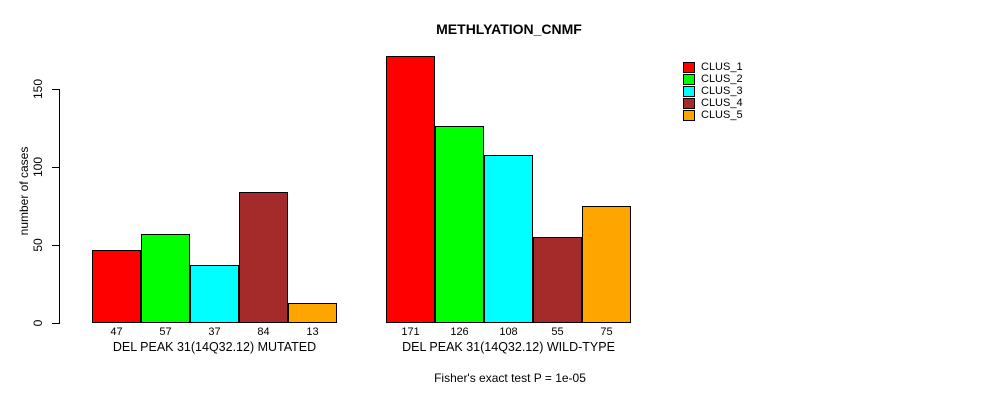 Image resolution: width=990 pixels, height=400 pixels. What do you see at coordinates (557, 332) in the screenshot?
I see `bar-value-label: 55` at bounding box center [557, 332].